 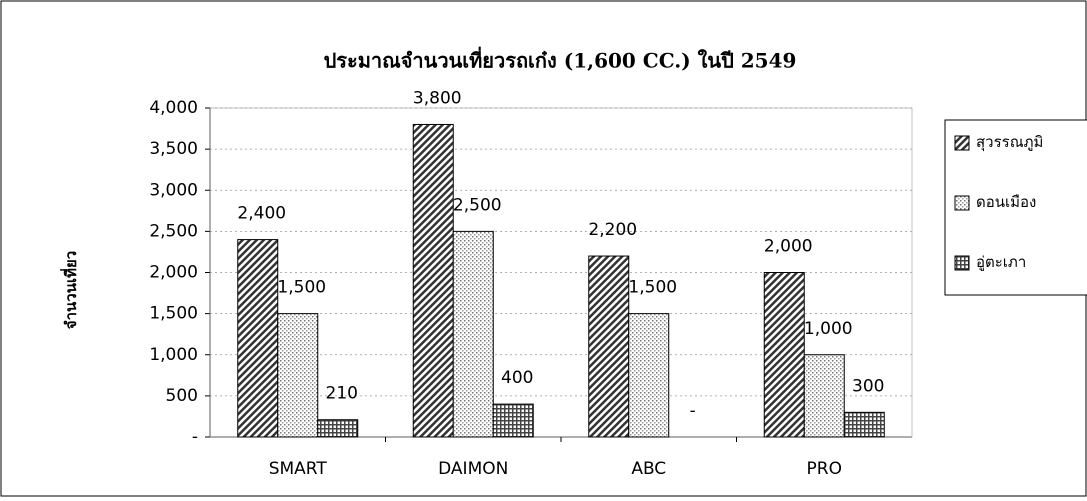 What do you see at coordinates (261, 214) in the screenshot?
I see `value-label: 2,400` at bounding box center [261, 214].